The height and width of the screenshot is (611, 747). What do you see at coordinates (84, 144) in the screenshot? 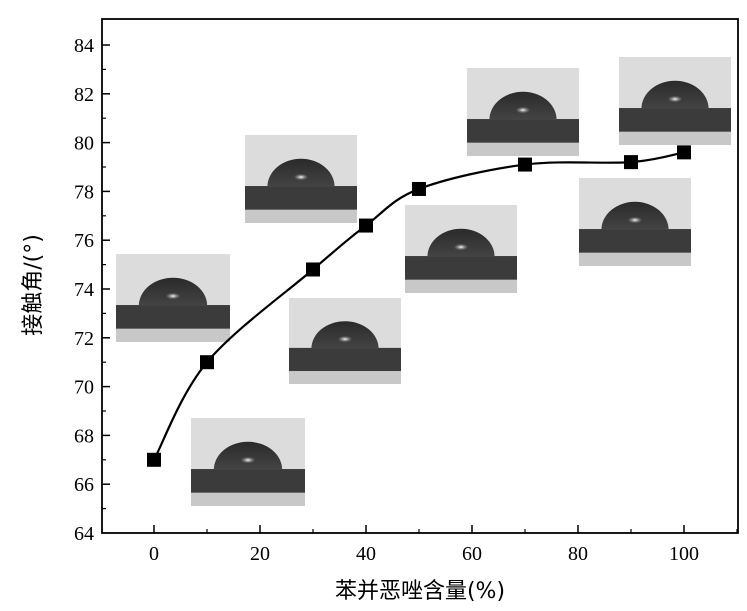
I see `y-tick-label: 80` at bounding box center [84, 144].